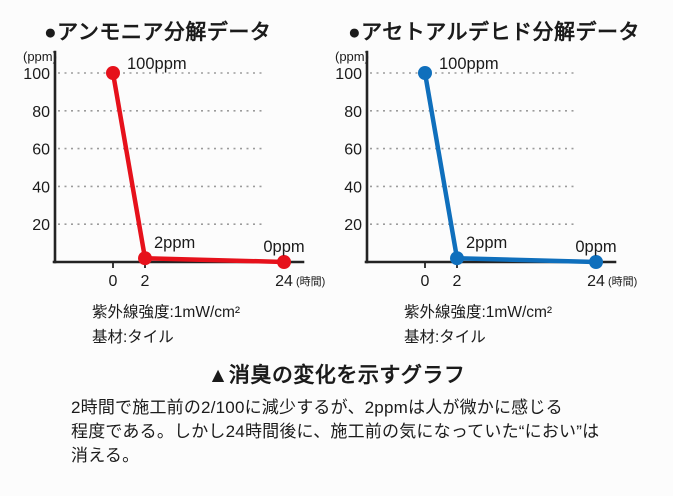 The image size is (673, 496). Describe the element at coordinates (494, 32) in the screenshot. I see `chart-title-acetaldehyde: ●アセトアルデヒド分解データ` at that location.